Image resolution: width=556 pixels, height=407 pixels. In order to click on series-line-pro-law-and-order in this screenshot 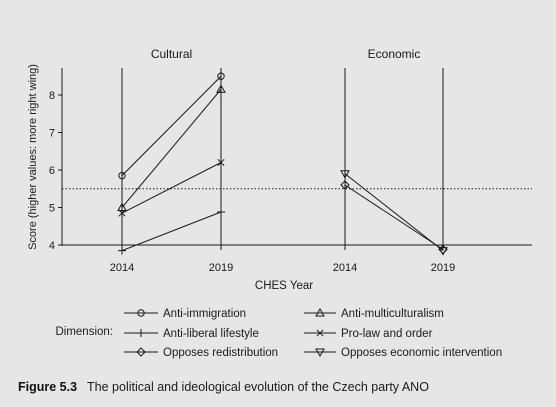, I will do `click(171, 188)`.